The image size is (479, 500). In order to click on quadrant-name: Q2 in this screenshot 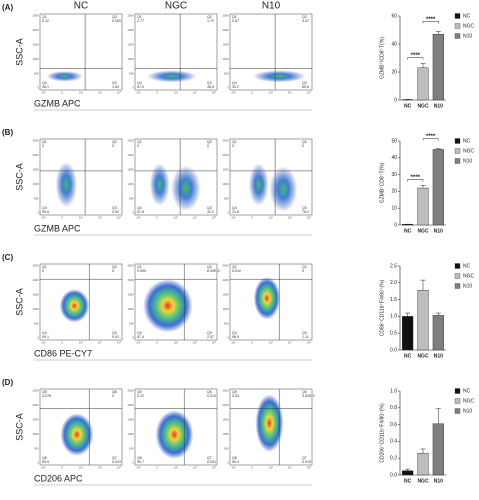, I will do `click(114, 17)`.